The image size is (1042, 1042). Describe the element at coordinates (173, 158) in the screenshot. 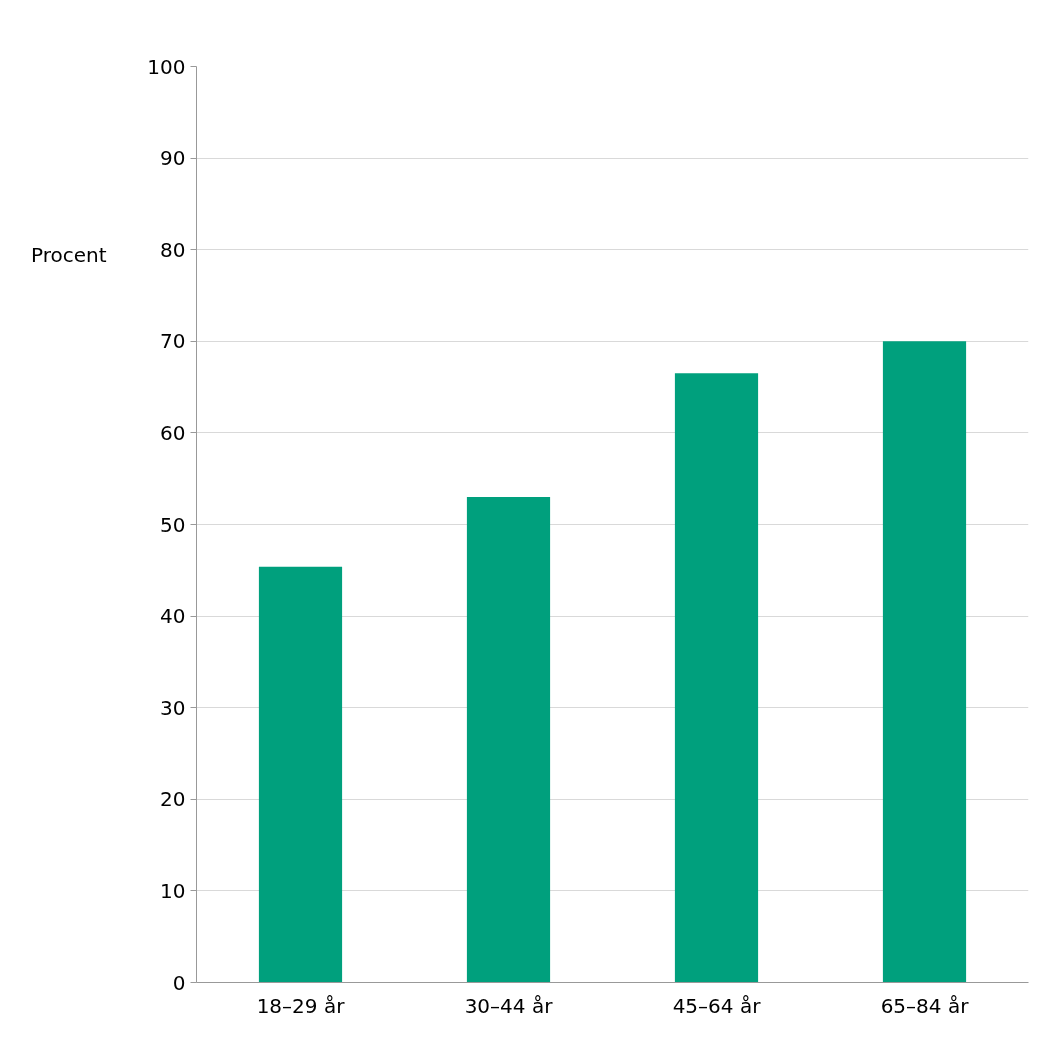

I see `y-tick-label: 90` at that location.